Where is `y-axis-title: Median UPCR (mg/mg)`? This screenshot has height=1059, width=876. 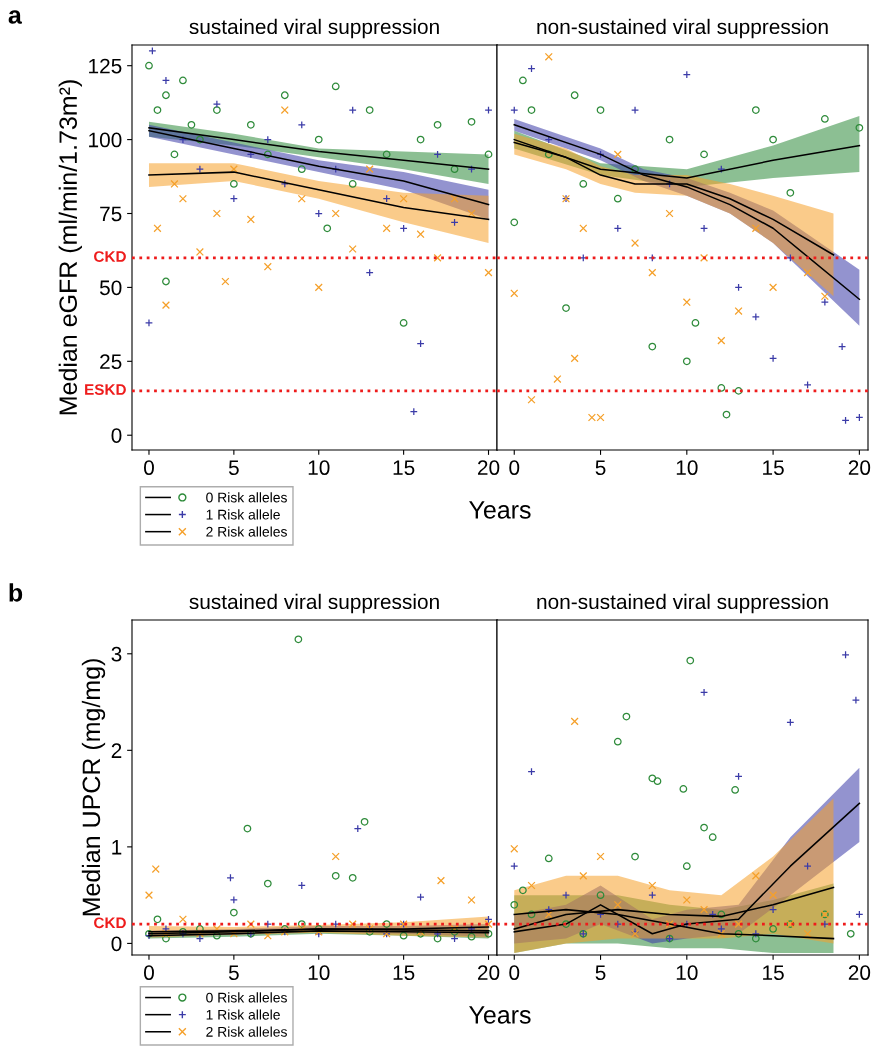 y-axis-title: Median UPCR (mg/mg) is located at coordinates (93, 787).